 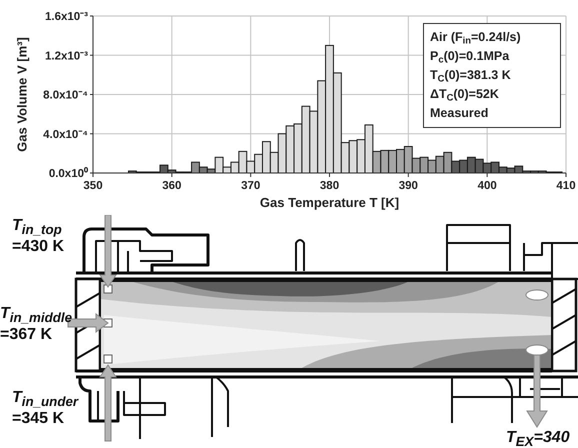 I want to click on y-tick-label: 1.2x10⁻³, so click(x=66, y=56).